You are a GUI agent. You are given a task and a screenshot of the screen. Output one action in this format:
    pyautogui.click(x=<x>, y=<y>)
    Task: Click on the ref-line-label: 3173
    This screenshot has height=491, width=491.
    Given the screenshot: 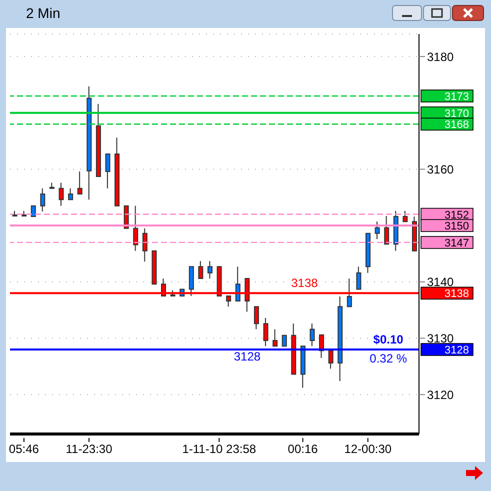 What is the action you would take?
    pyautogui.click(x=456, y=96)
    